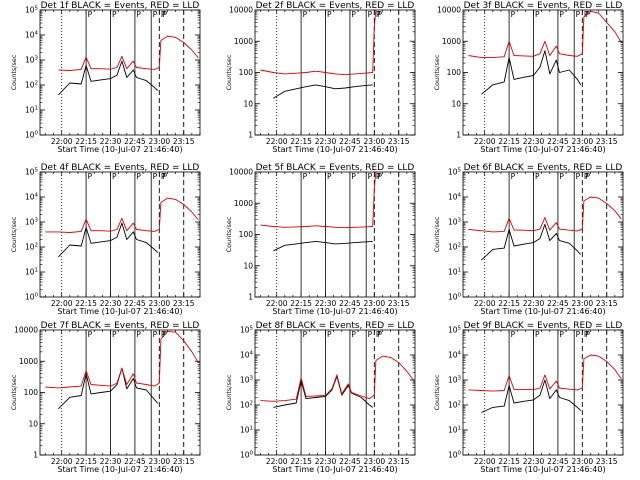 The width and height of the screenshot is (640, 480). Describe the element at coordinates (120, 6) in the screenshot. I see `chart-title: Det 1f BLACK = Events, RED = LLD` at that location.